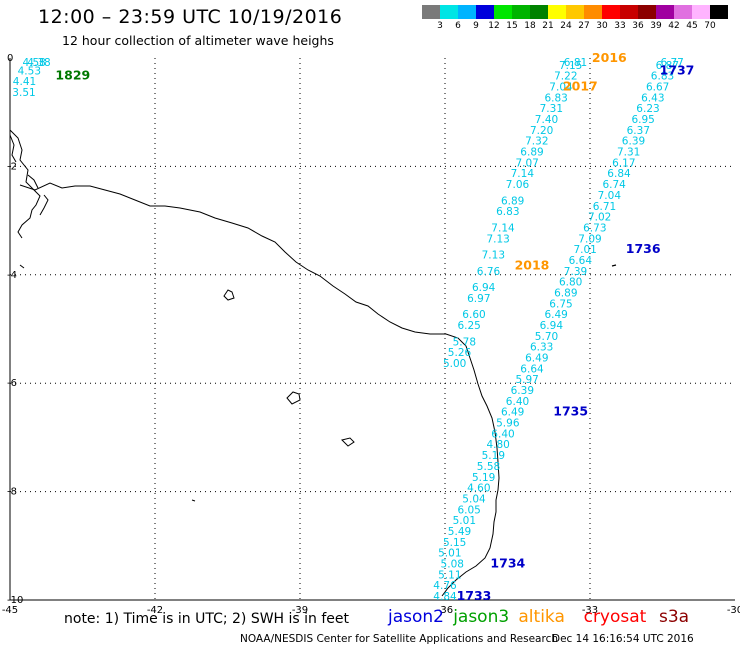 Image resolution: width=740 pixels, height=650 pixels. I want to click on wave-height-value: 6.77, so click(671, 63).